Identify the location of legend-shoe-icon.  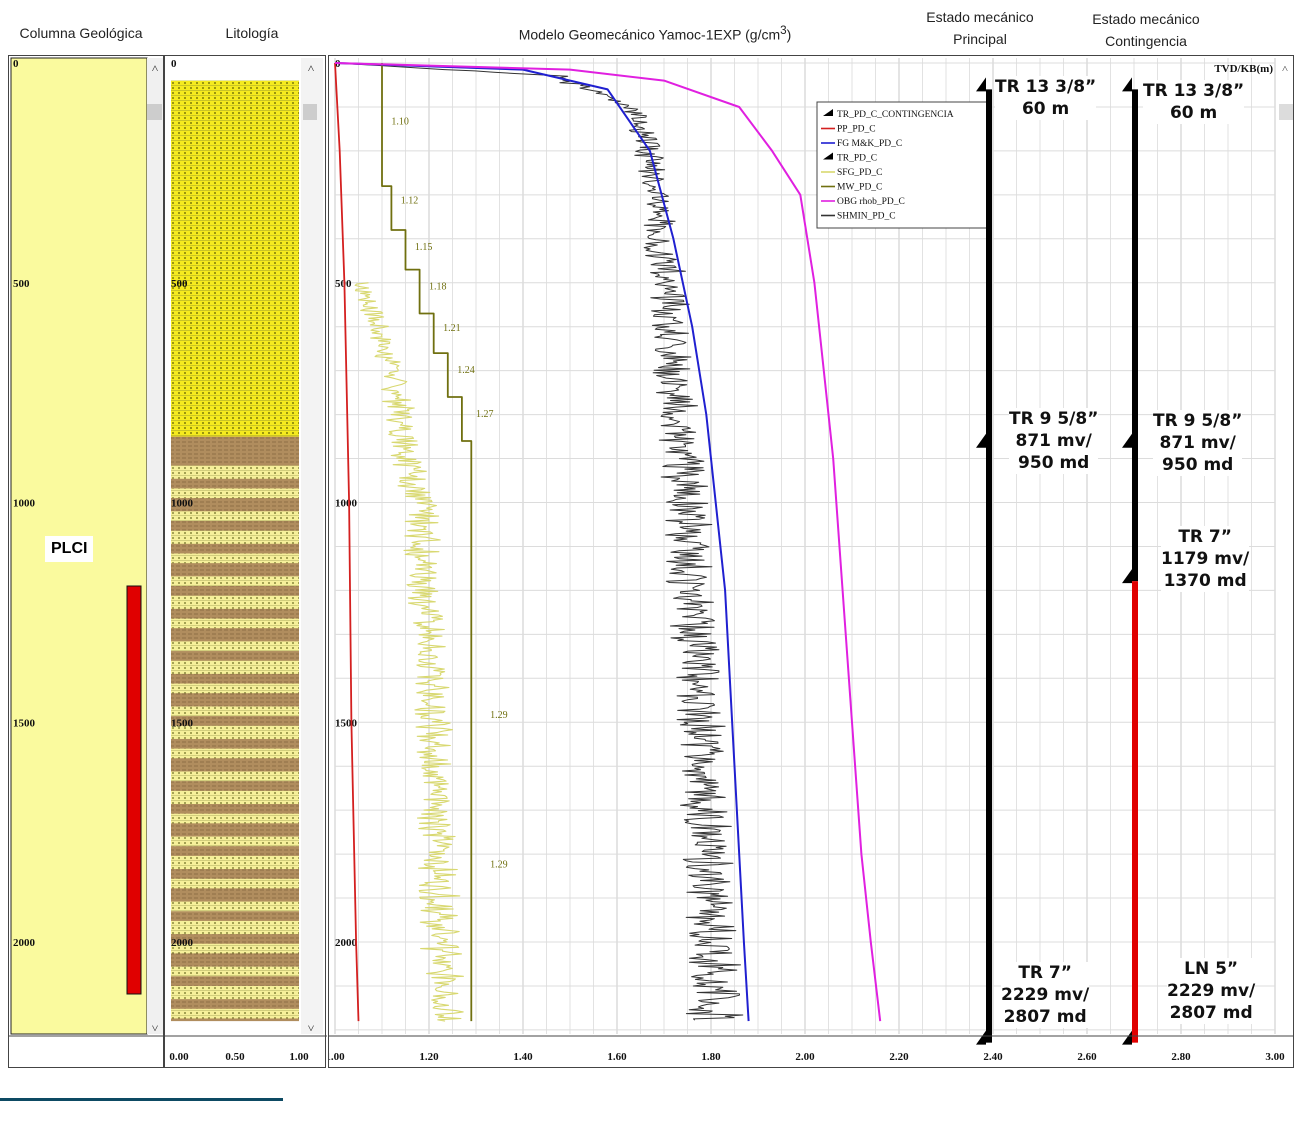
(828, 112).